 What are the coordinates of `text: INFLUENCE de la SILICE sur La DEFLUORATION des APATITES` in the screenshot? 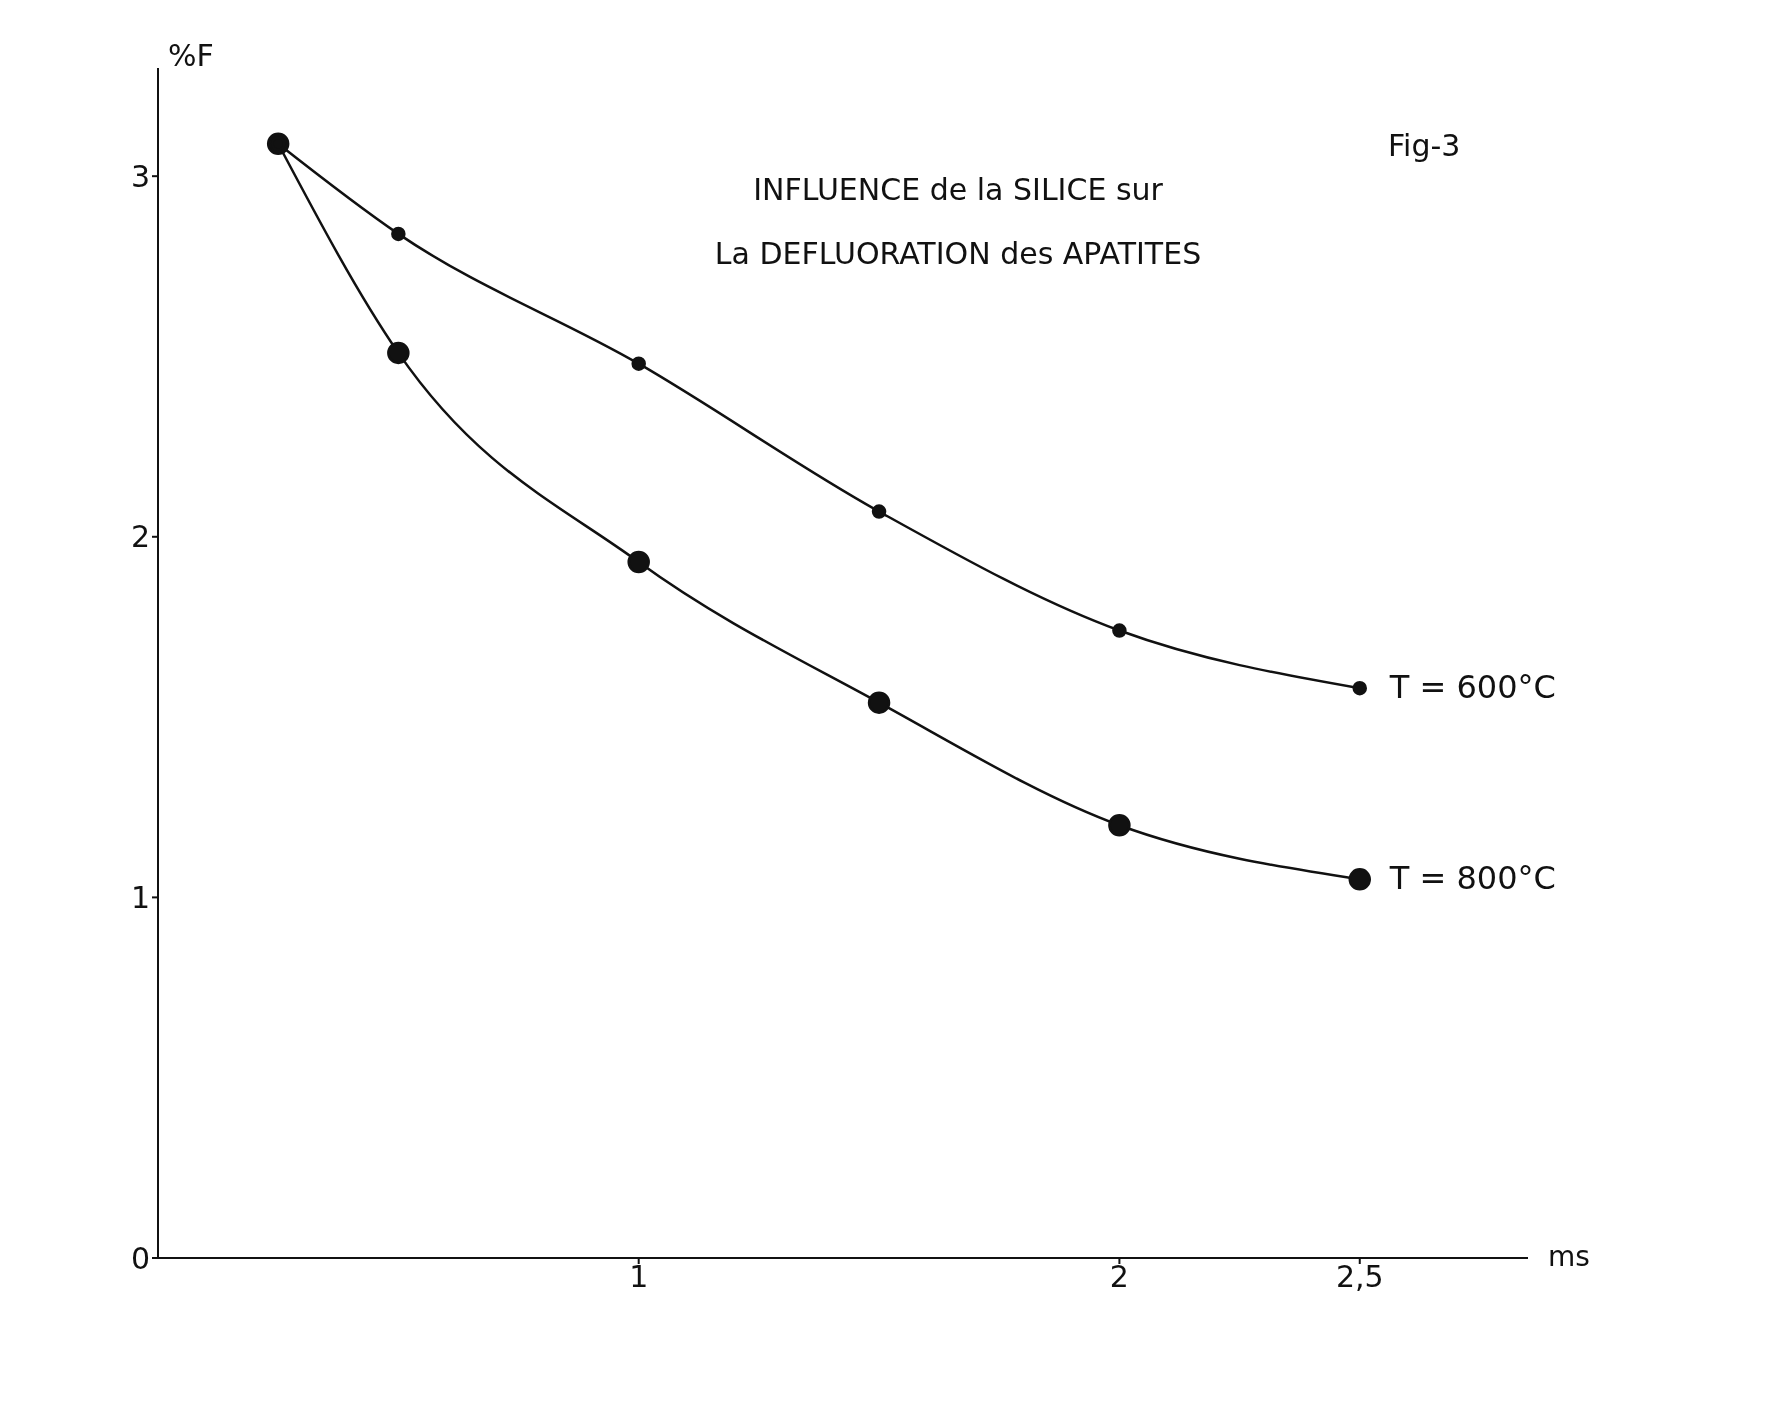 It's located at (958, 222).